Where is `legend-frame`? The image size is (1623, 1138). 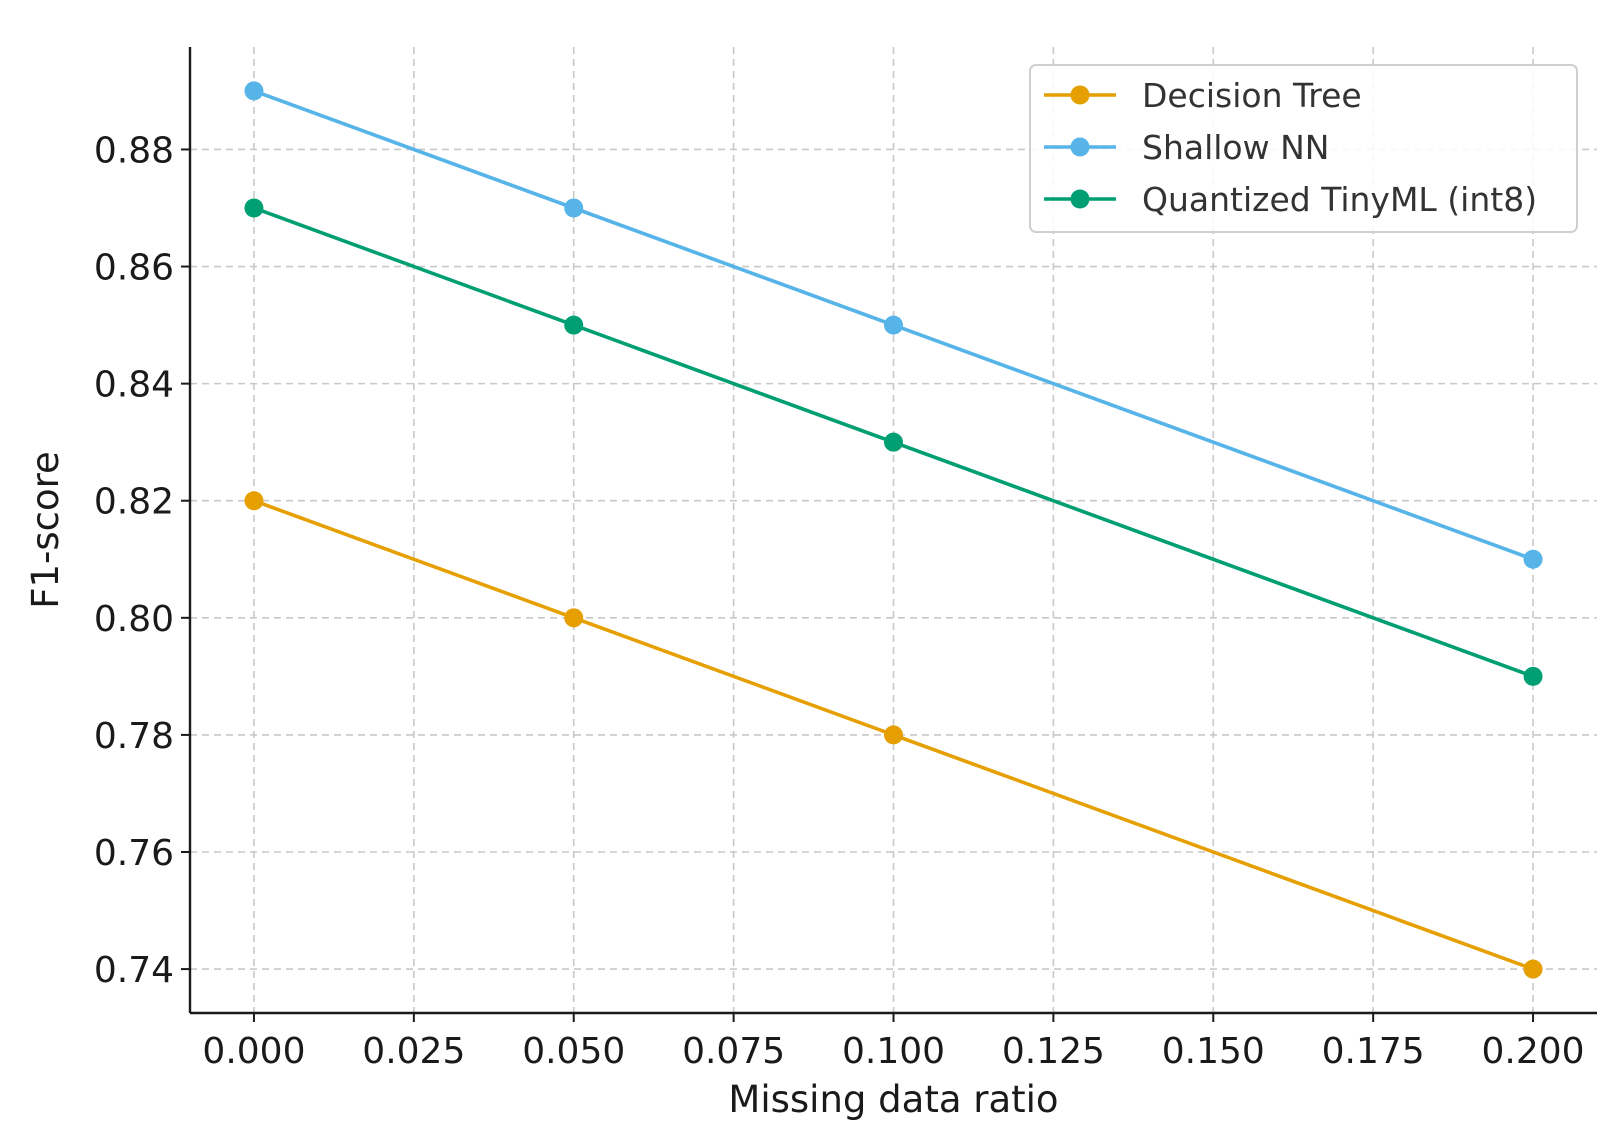
legend-frame is located at coordinates (1303, 148).